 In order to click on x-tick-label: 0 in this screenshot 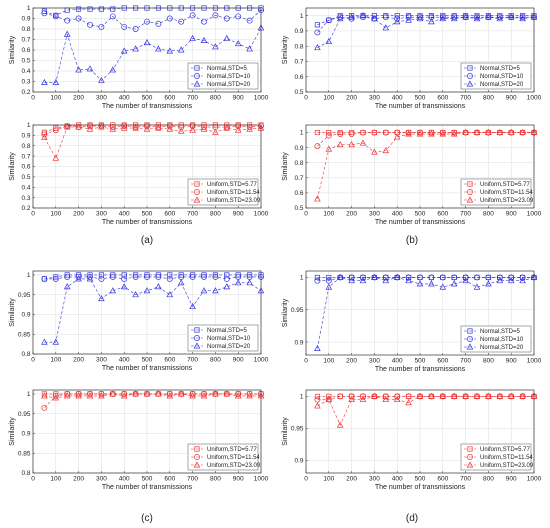, I will do `click(33, 479)`.